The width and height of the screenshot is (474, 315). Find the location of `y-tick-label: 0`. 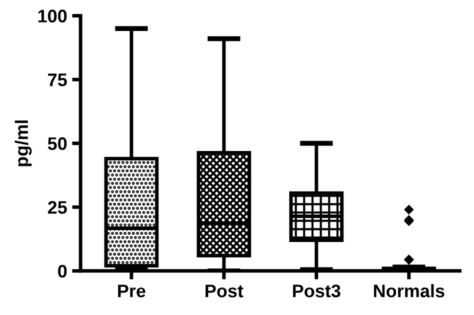

y-tick-label: 0 is located at coordinates (62, 271).